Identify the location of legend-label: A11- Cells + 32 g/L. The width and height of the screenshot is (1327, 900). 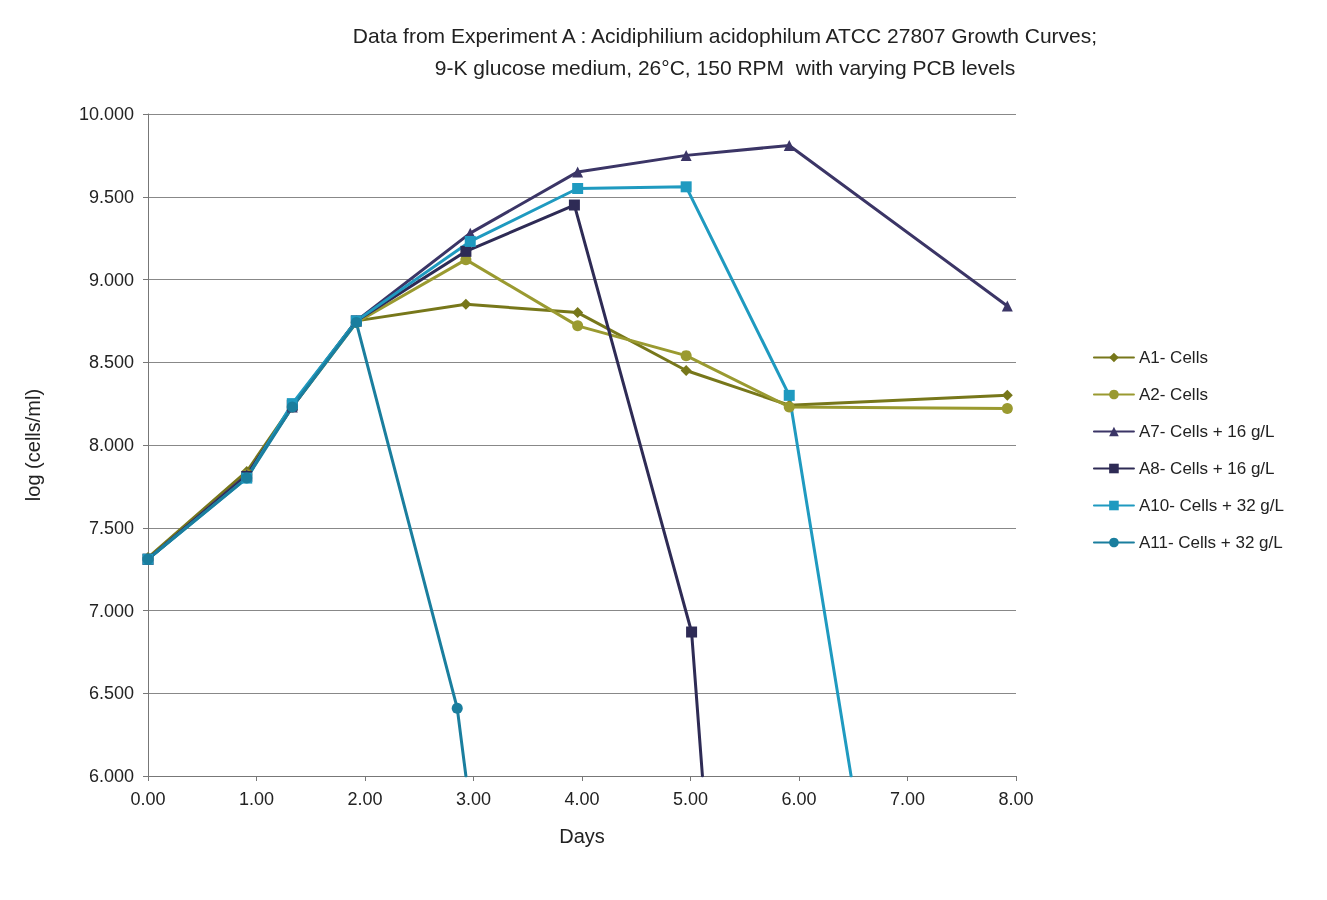
(1210, 542).